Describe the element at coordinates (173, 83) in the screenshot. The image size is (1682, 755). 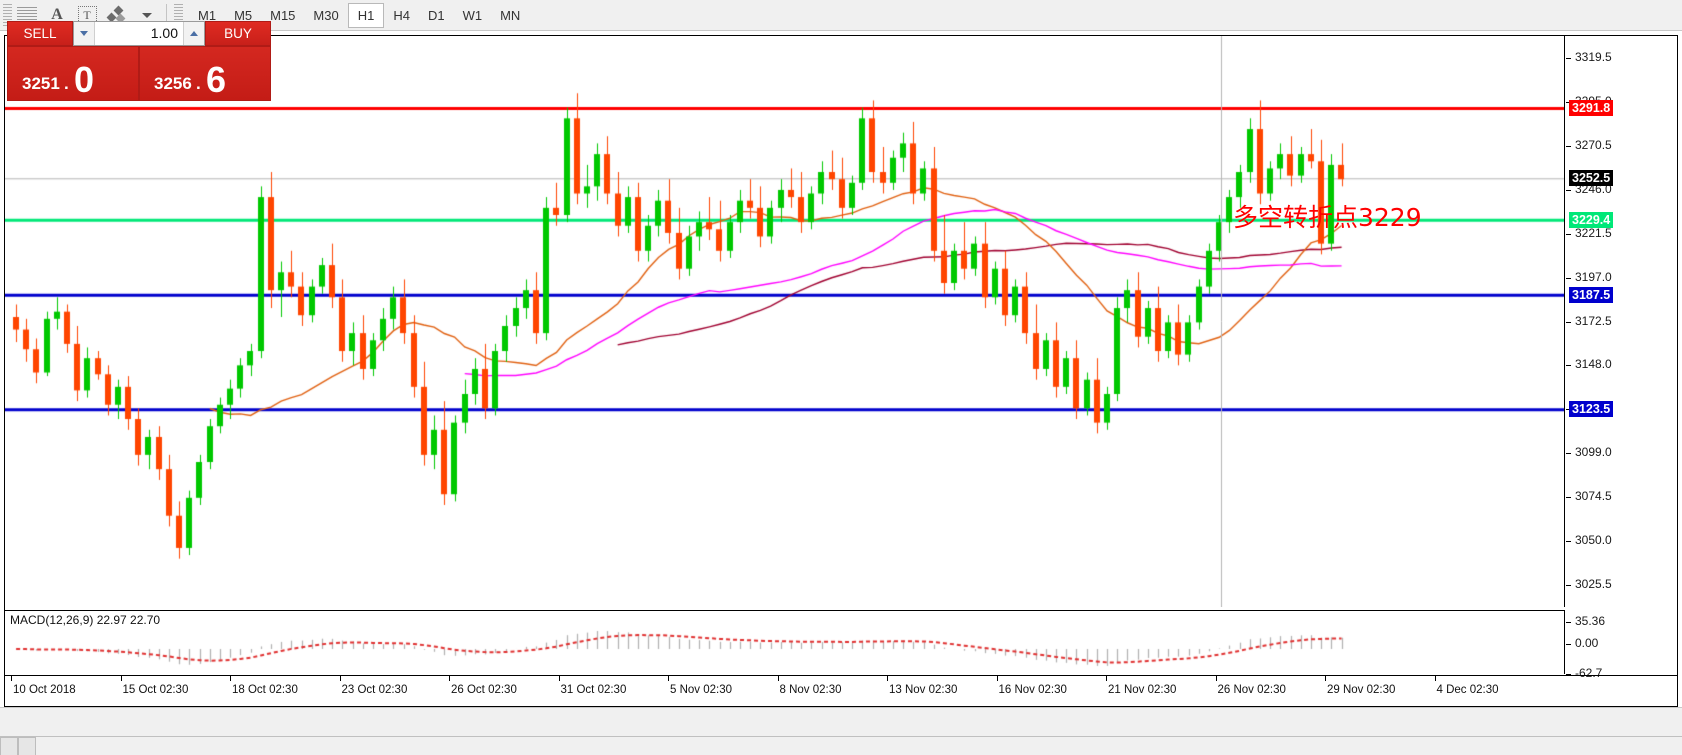
I see `buy-price-integer: 3256` at that location.